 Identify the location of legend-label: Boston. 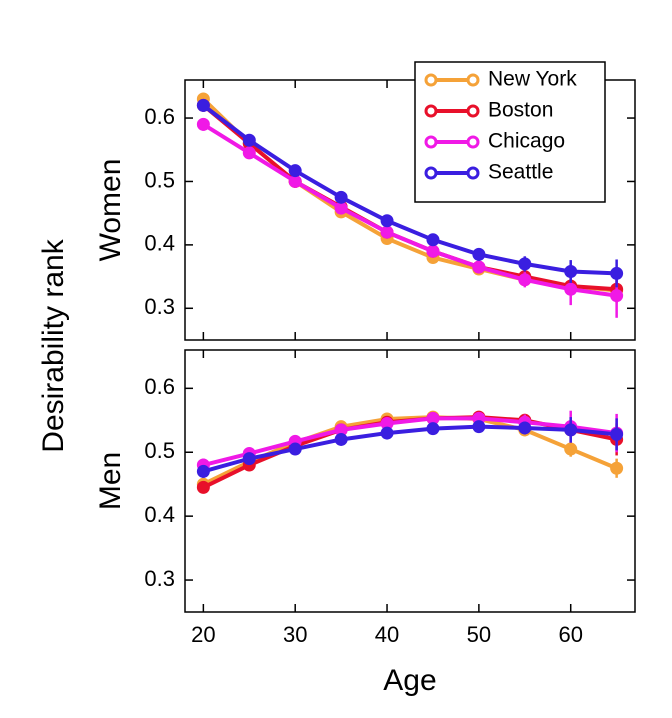
(520, 110).